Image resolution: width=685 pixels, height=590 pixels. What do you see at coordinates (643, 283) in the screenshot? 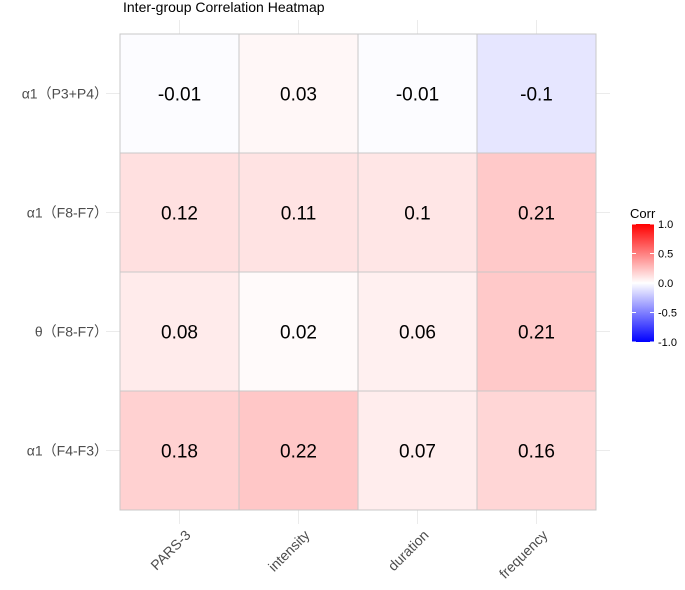
I see `legend-colorbar` at bounding box center [643, 283].